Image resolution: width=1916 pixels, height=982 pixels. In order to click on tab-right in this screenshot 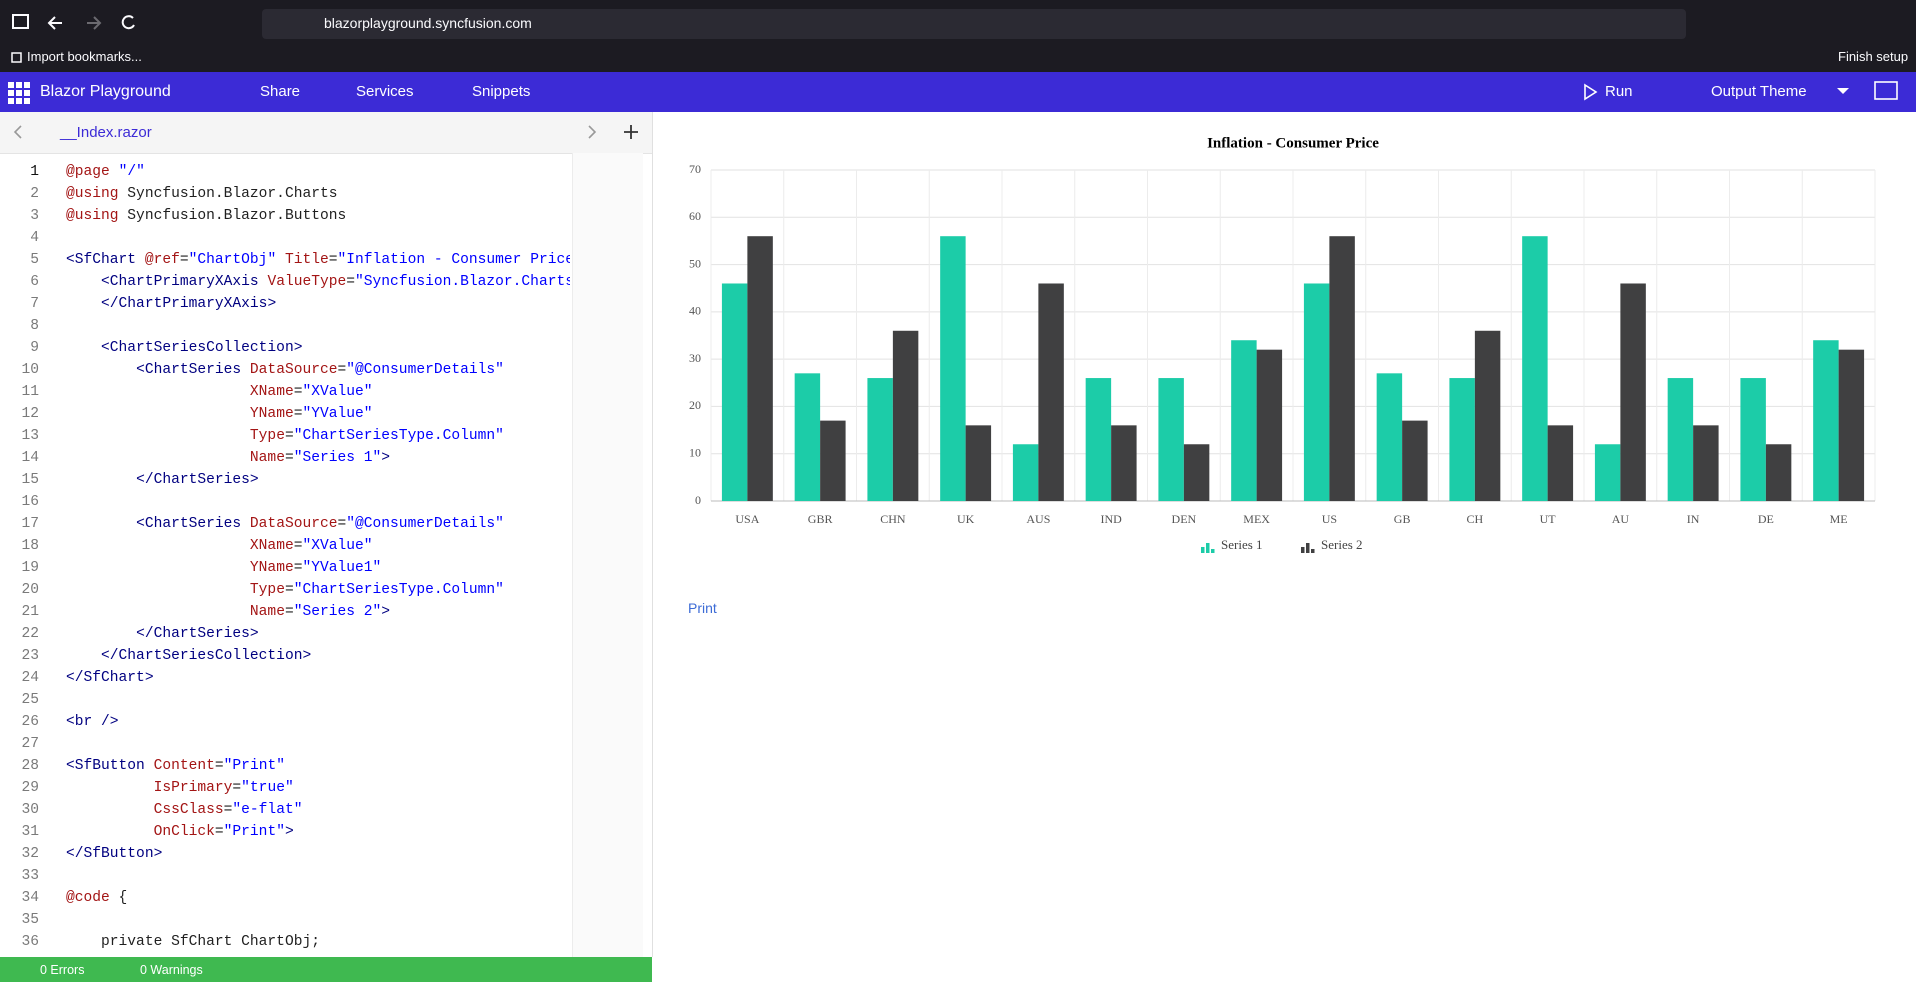, I will do `click(592, 132)`.